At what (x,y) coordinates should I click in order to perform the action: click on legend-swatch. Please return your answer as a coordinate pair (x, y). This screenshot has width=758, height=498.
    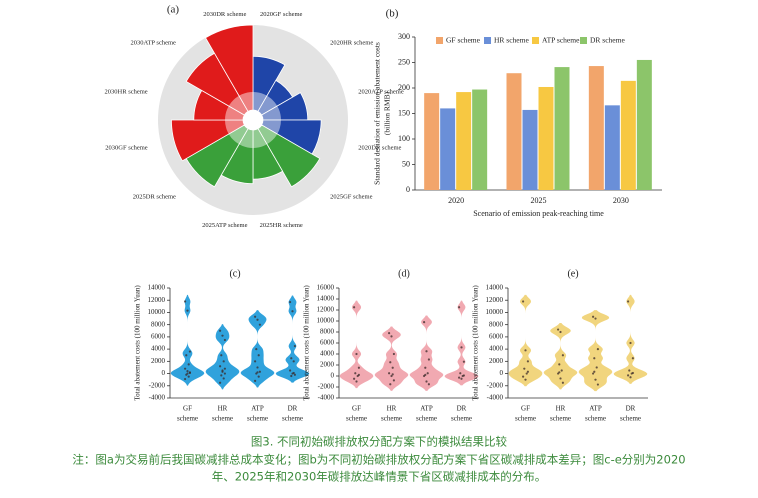
    Looking at the image, I should click on (583, 40).